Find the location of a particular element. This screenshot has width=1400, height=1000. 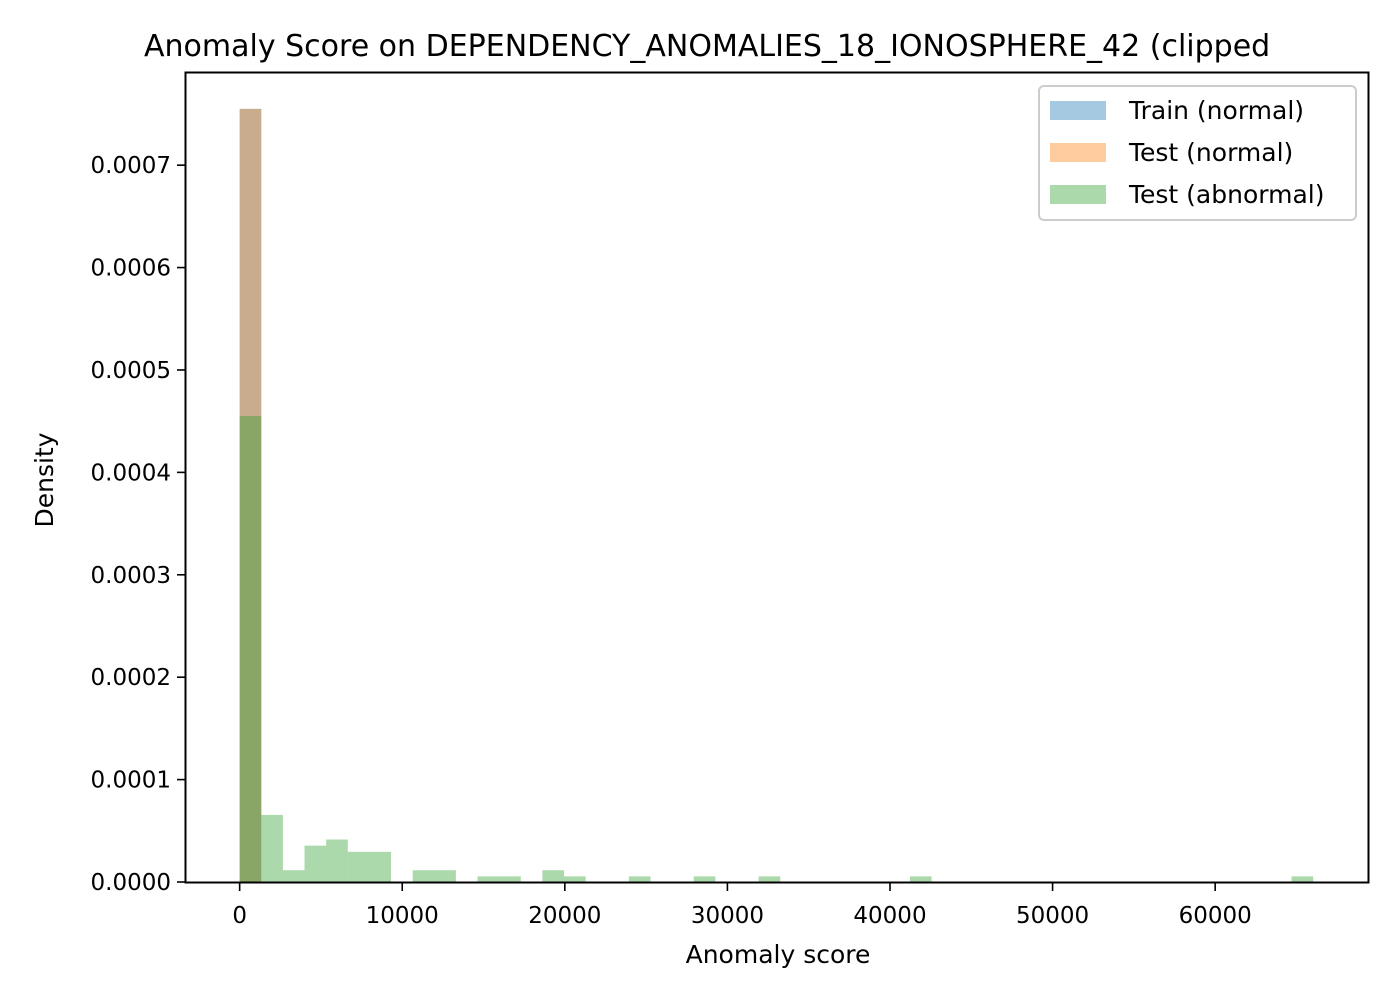

x-tick-label: 0 is located at coordinates (239, 916).